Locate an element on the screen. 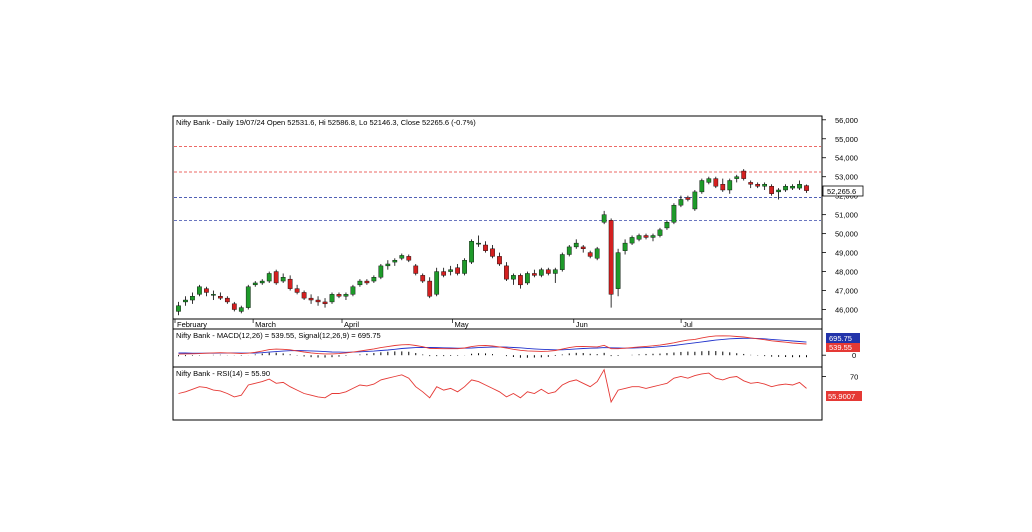 This screenshot has height=532, width=1032. date-tick-label: Jun is located at coordinates (582, 324).